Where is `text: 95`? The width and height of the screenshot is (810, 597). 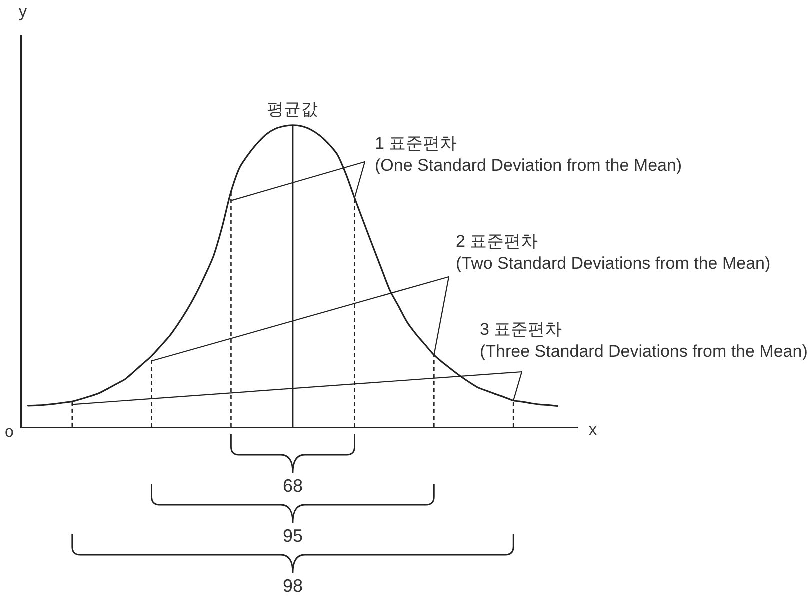
text: 95 is located at coordinates (293, 536).